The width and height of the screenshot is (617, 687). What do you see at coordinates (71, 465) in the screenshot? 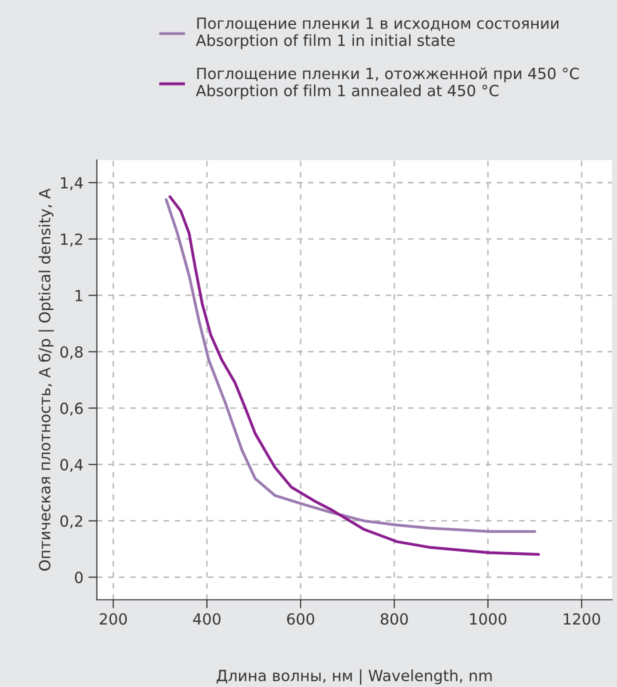
I see `y-tick-label: 0,4` at bounding box center [71, 465].